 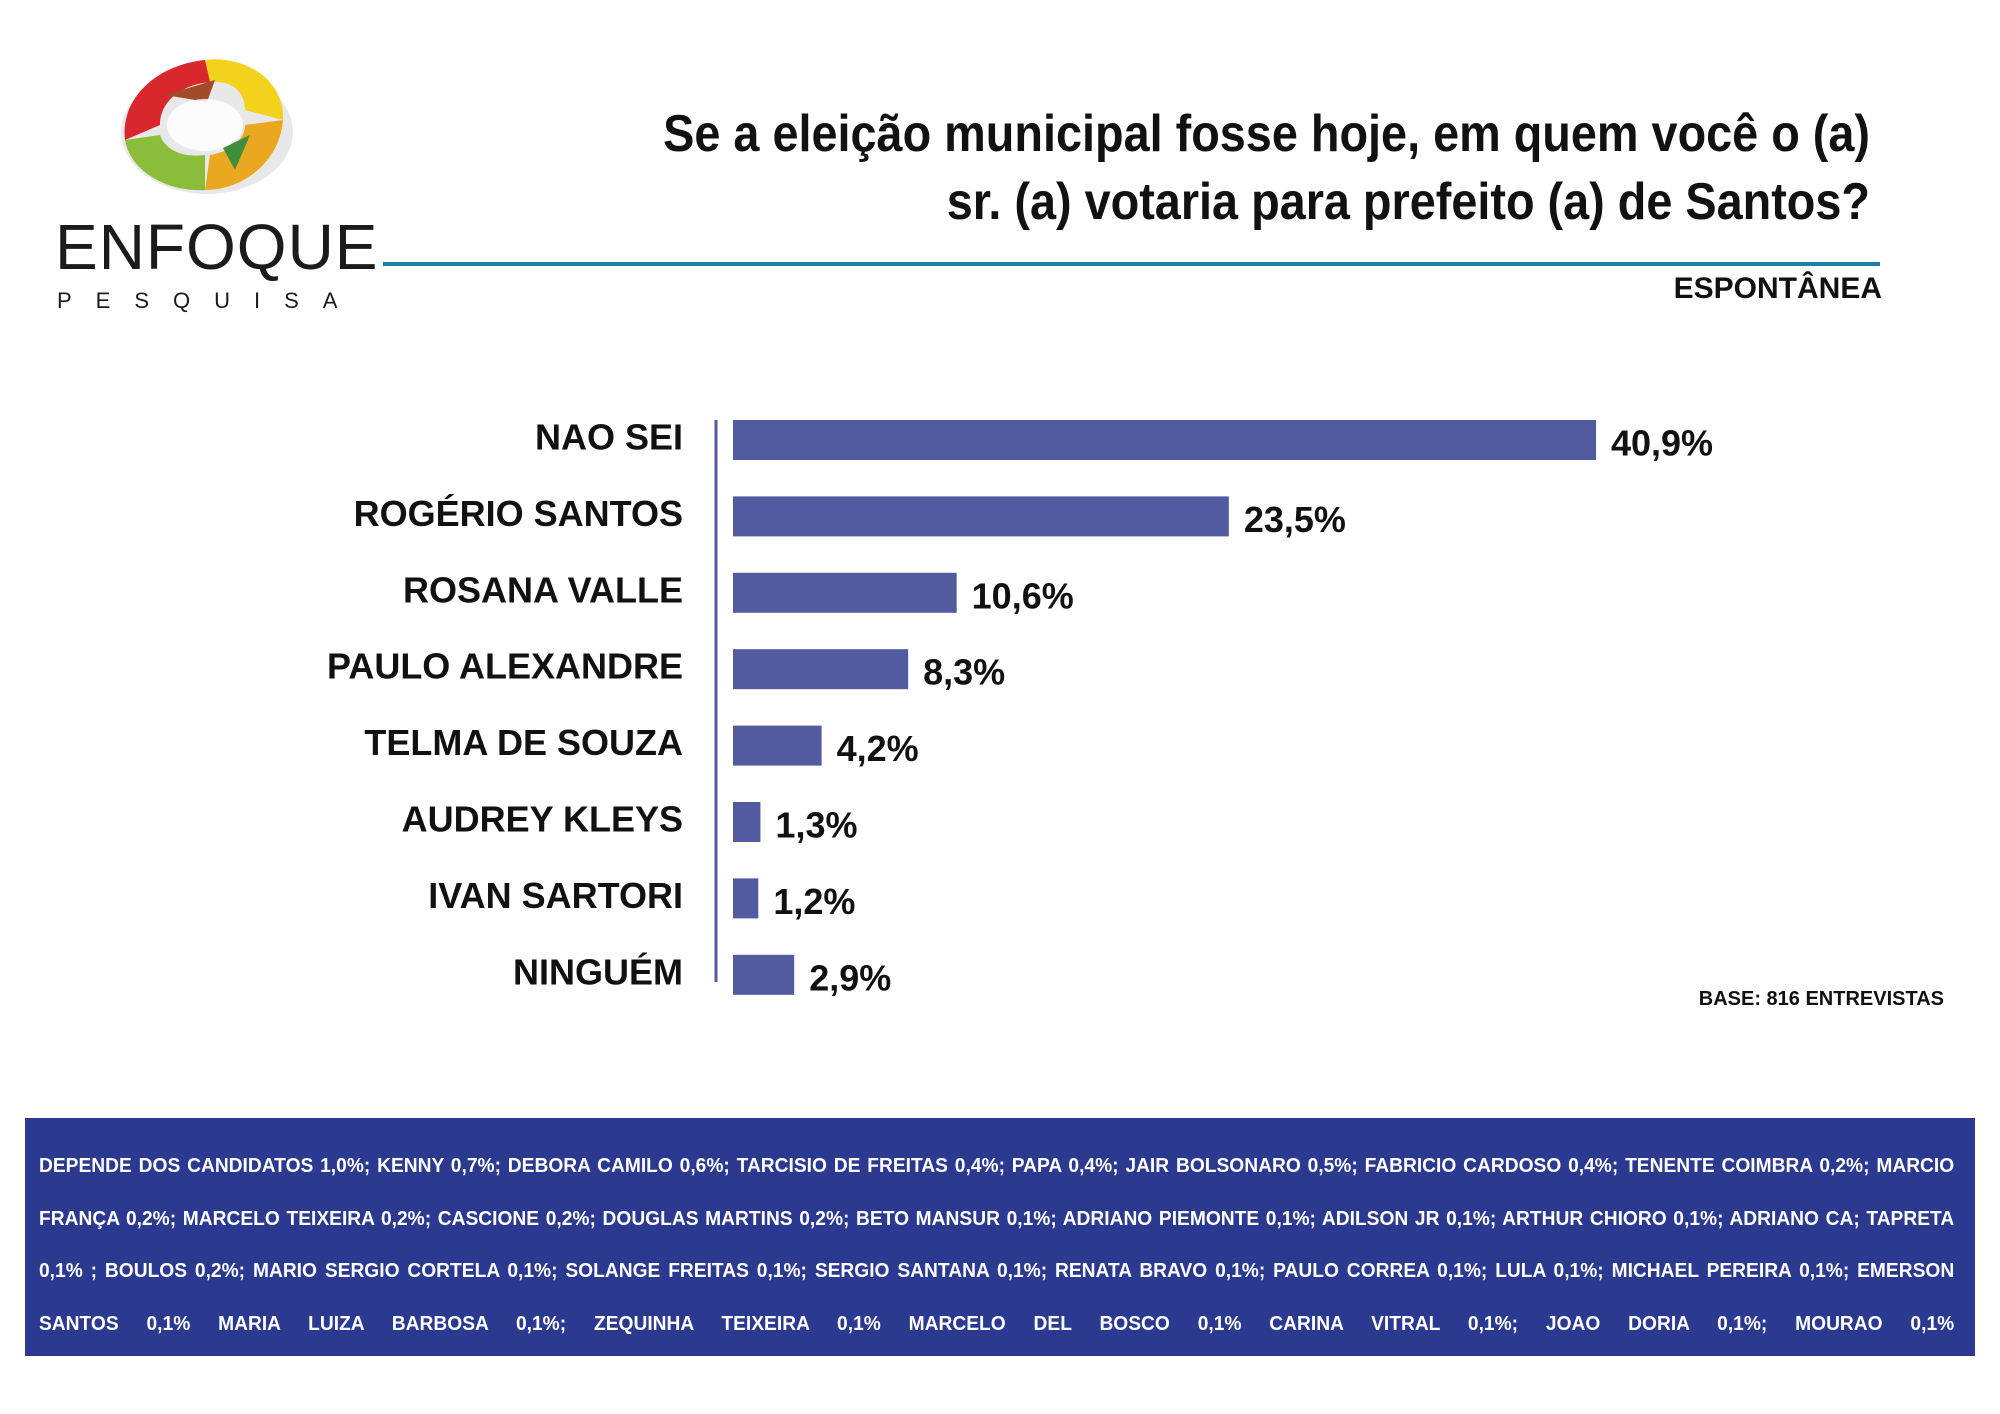 What do you see at coordinates (207, 126) in the screenshot?
I see `logo-emblem-icon` at bounding box center [207, 126].